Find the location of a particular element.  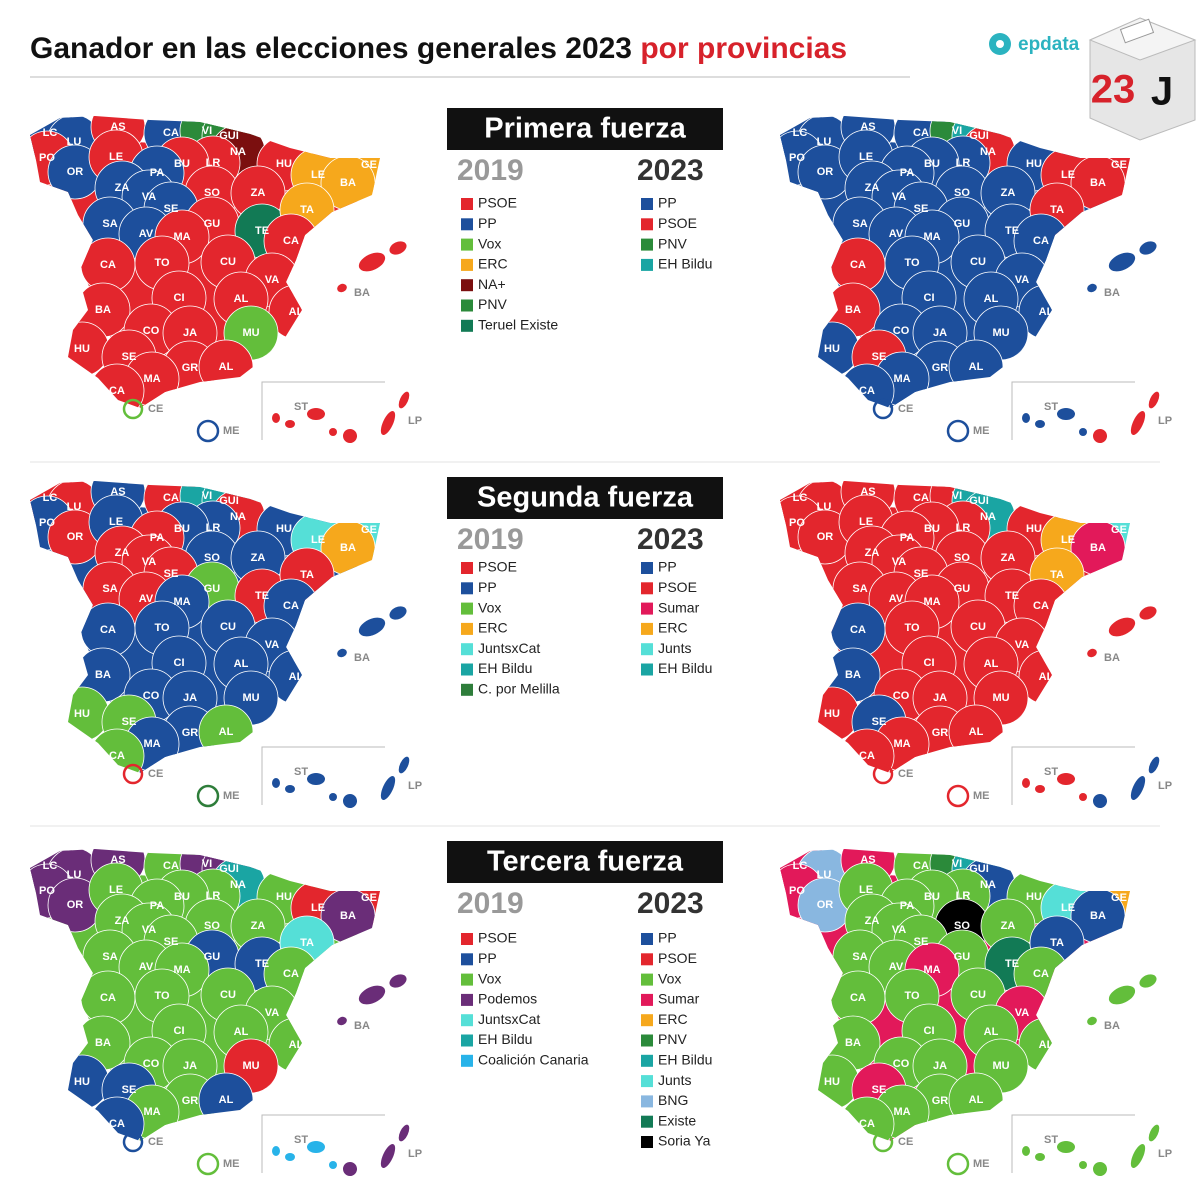

island-label: ME is located at coordinates (231, 796).